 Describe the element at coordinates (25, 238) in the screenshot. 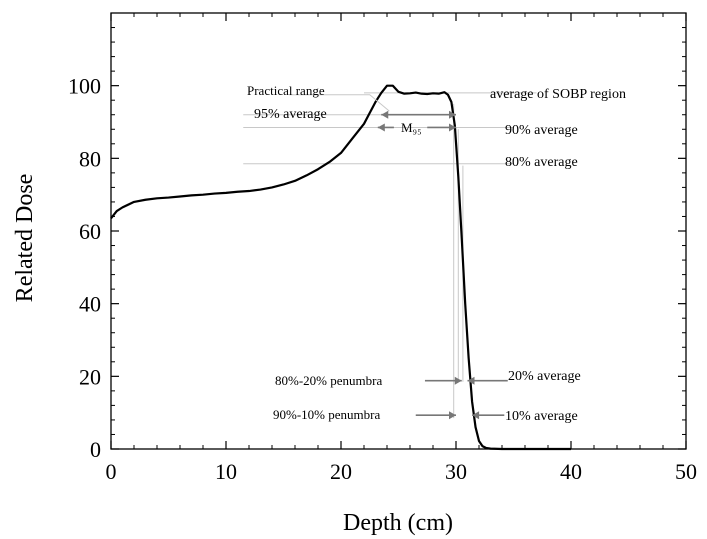

I see `y-axis-title: Related Dose` at that location.